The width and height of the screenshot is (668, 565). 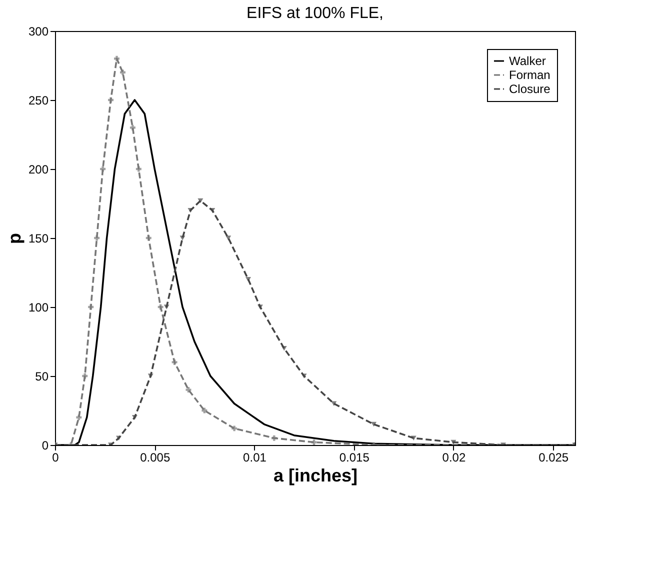 I want to click on x-tick-label: 0, so click(x=56, y=457).